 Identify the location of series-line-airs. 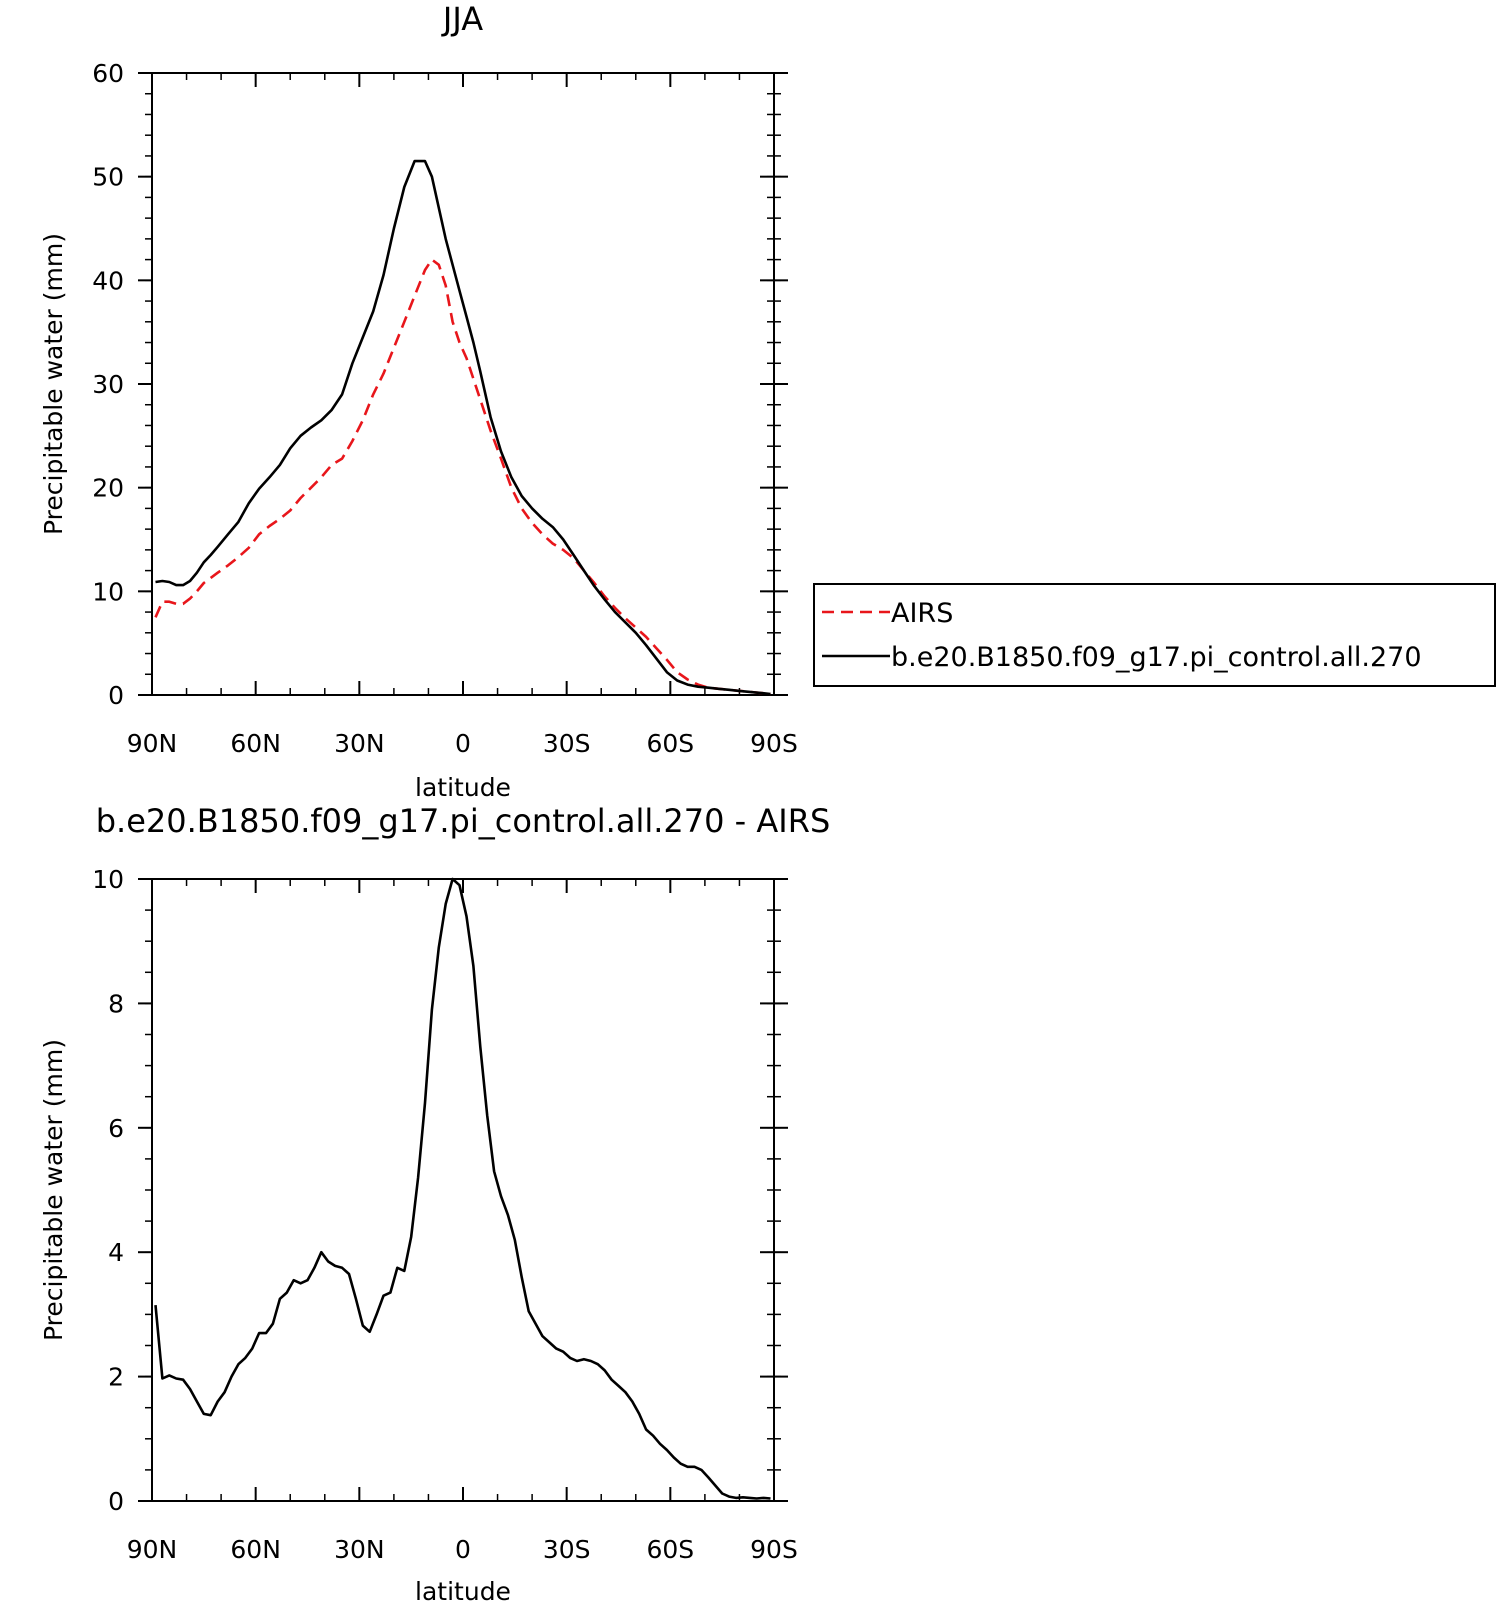
(462, 477).